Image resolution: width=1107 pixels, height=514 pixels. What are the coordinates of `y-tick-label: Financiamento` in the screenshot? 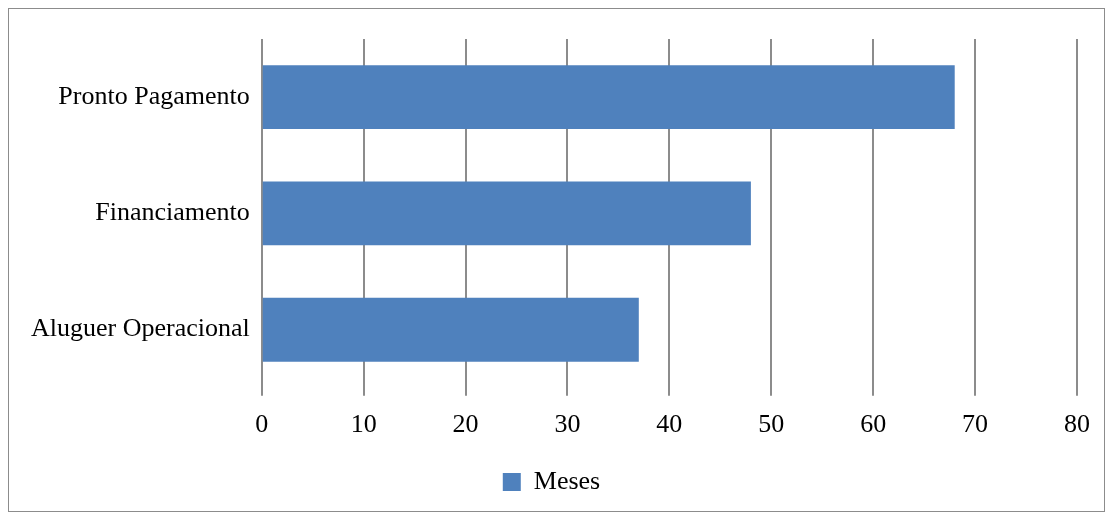 It's located at (172, 212).